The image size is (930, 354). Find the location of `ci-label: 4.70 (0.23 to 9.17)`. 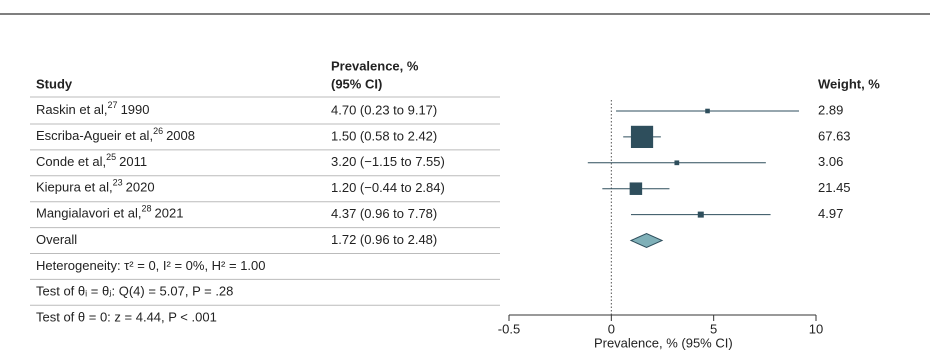

ci-label: 4.70 (0.23 to 9.17) is located at coordinates (384, 109).